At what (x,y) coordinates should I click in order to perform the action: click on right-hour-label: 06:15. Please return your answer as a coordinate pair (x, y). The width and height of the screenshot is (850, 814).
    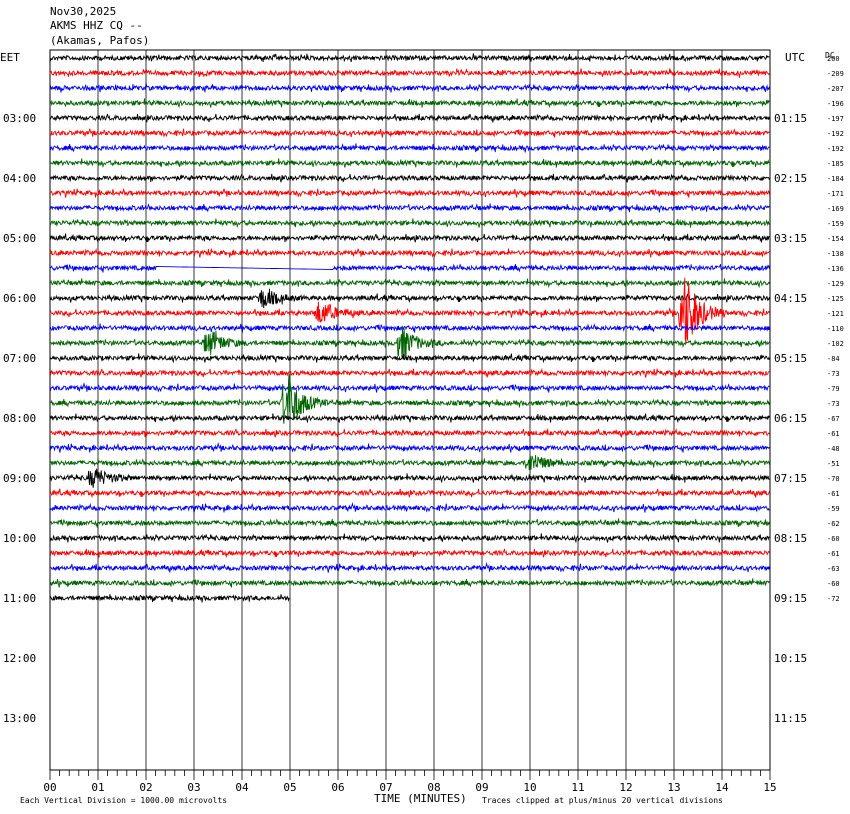
    Looking at the image, I should click on (790, 418).